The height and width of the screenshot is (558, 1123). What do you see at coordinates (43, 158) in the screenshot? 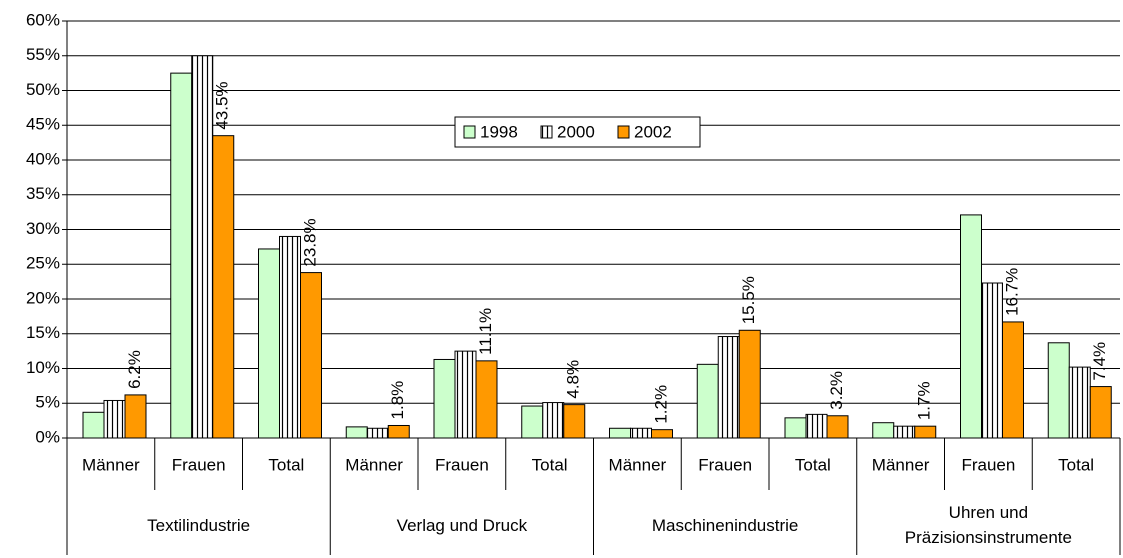
I see `y-tick-label: 40%` at bounding box center [43, 158].